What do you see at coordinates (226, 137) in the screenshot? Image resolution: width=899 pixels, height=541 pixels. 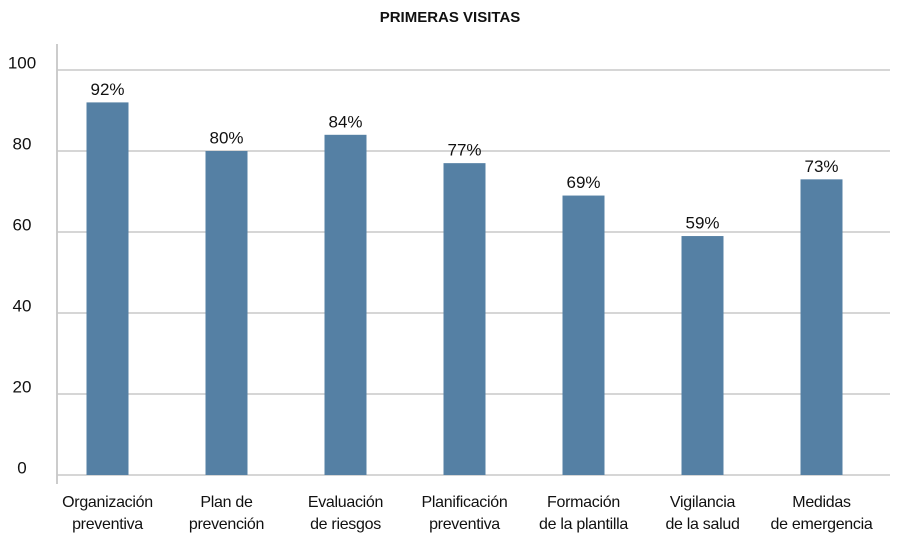 I see `data-label: 80%` at bounding box center [226, 137].